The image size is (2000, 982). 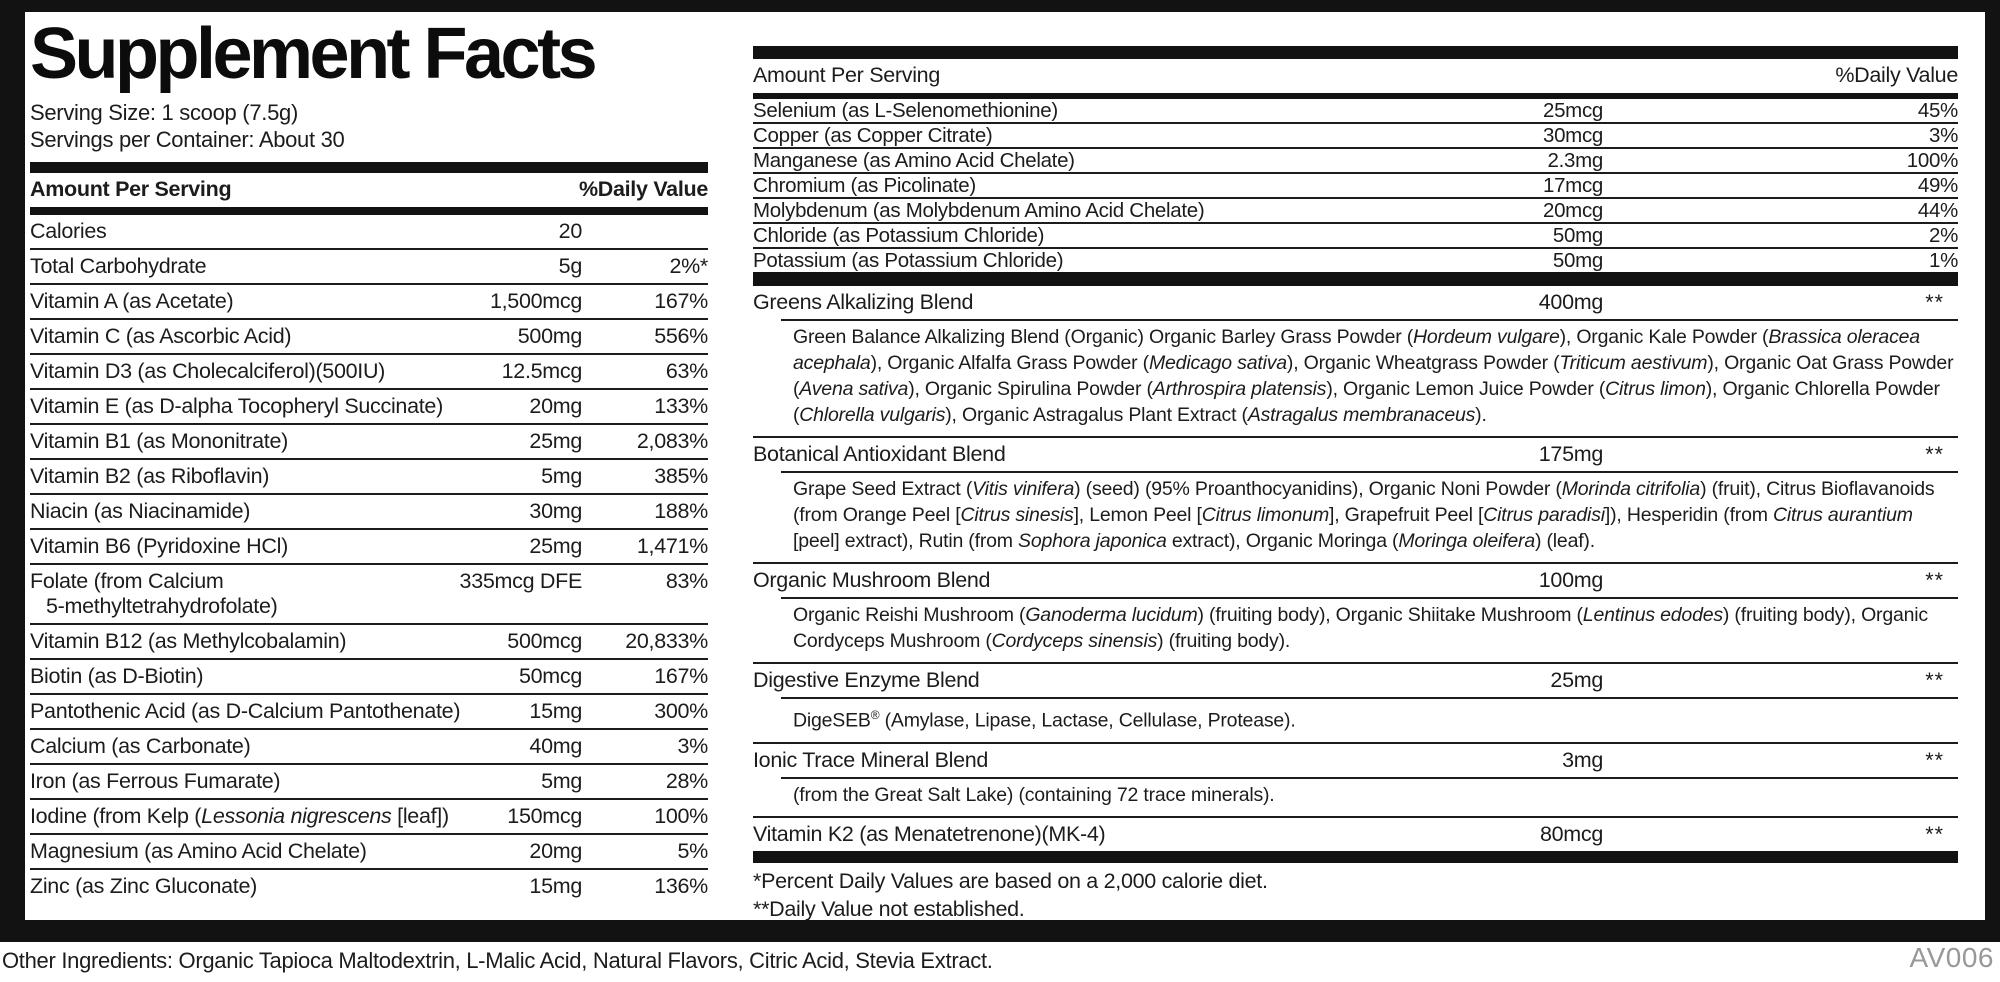 What do you see at coordinates (369, 782) in the screenshot?
I see `table-row: Iron (as Ferrous Fumarate) 5mg 28%` at bounding box center [369, 782].